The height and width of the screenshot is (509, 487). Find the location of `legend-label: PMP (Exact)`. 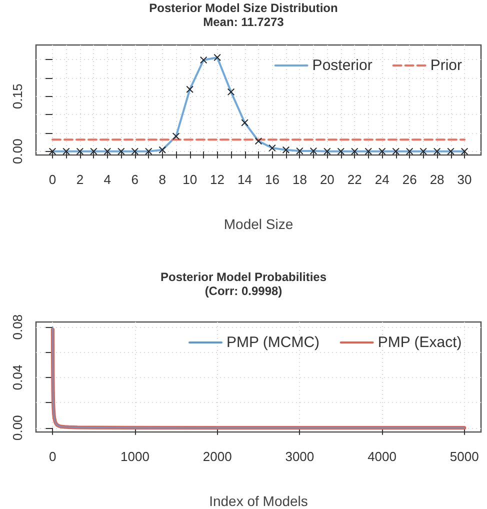

legend-label: PMP (Exact) is located at coordinates (420, 342).